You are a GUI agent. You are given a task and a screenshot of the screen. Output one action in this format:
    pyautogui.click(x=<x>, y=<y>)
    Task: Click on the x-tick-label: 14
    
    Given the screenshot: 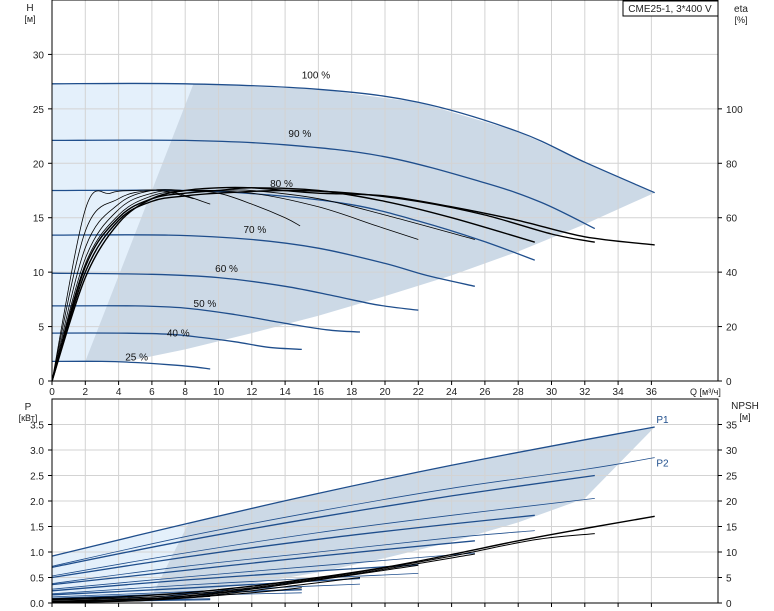 What is the action you would take?
    pyautogui.click(x=286, y=392)
    